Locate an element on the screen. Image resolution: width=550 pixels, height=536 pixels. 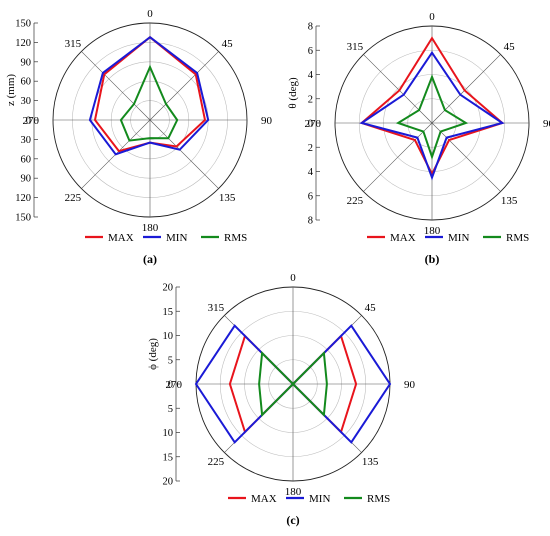
radial-axis-title: θ (deg) is located at coordinates (293, 93).